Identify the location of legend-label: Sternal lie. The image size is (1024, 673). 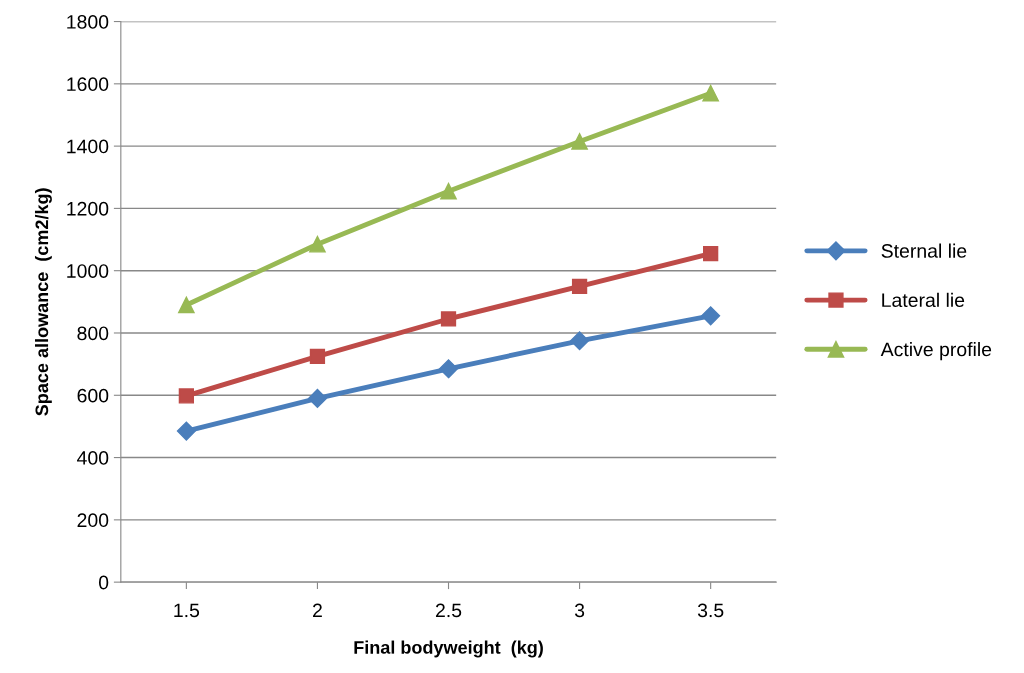
(924, 250).